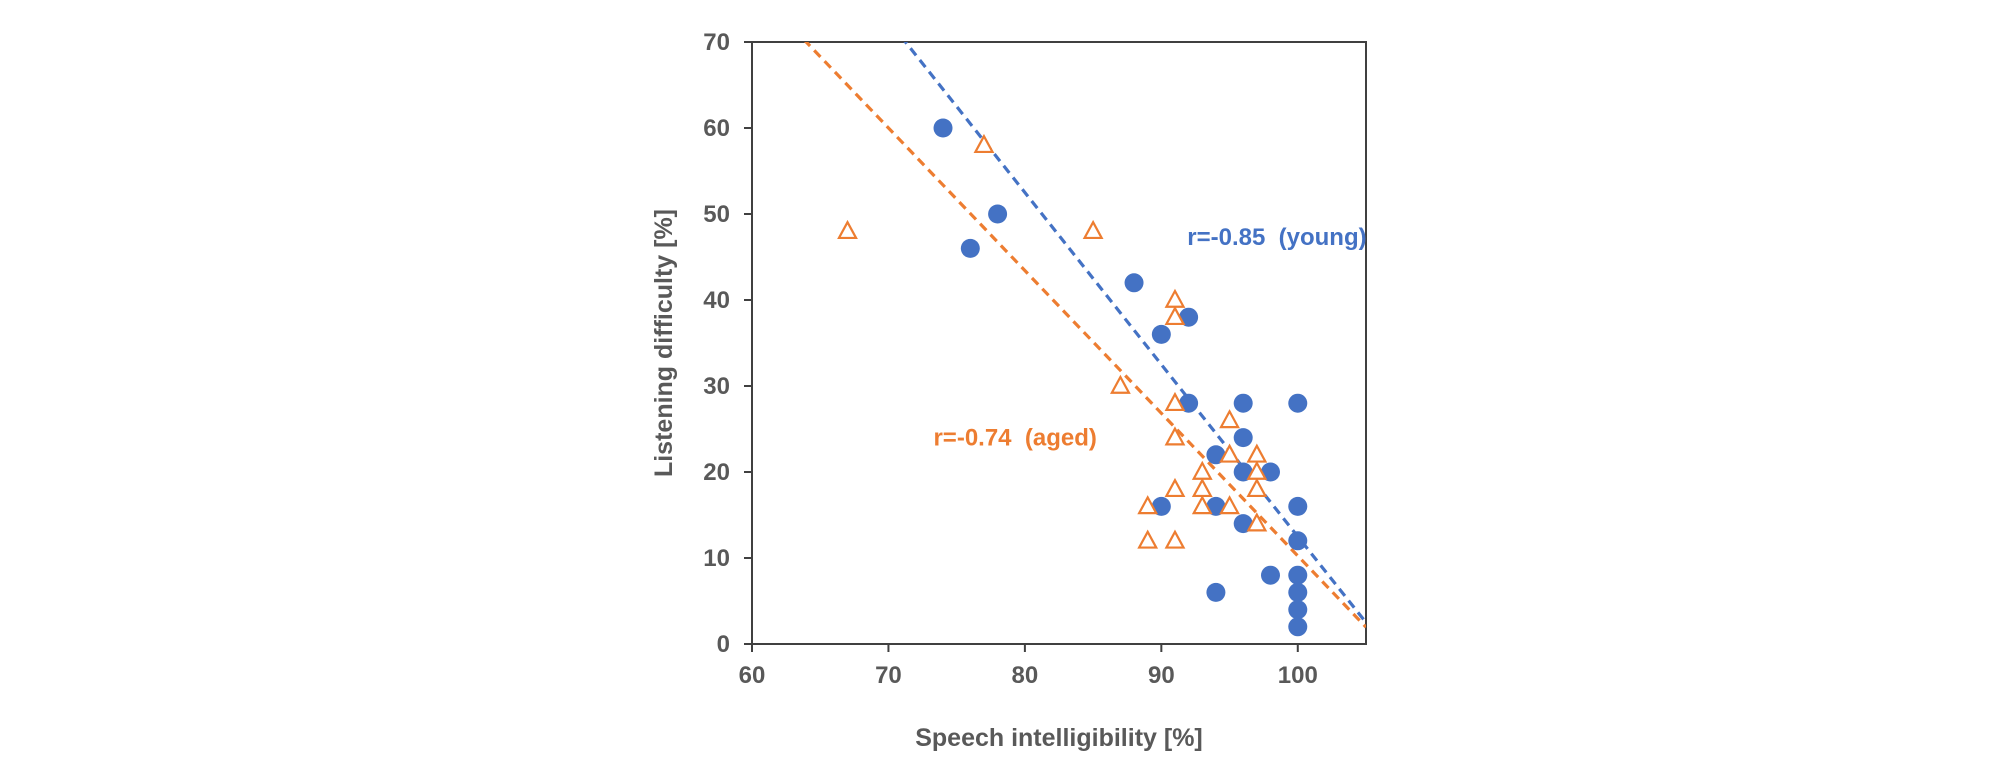 This screenshot has width=2008, height=776. Describe the element at coordinates (664, 343) in the screenshot. I see `y-axis-title: Listening difficulty [%]` at that location.